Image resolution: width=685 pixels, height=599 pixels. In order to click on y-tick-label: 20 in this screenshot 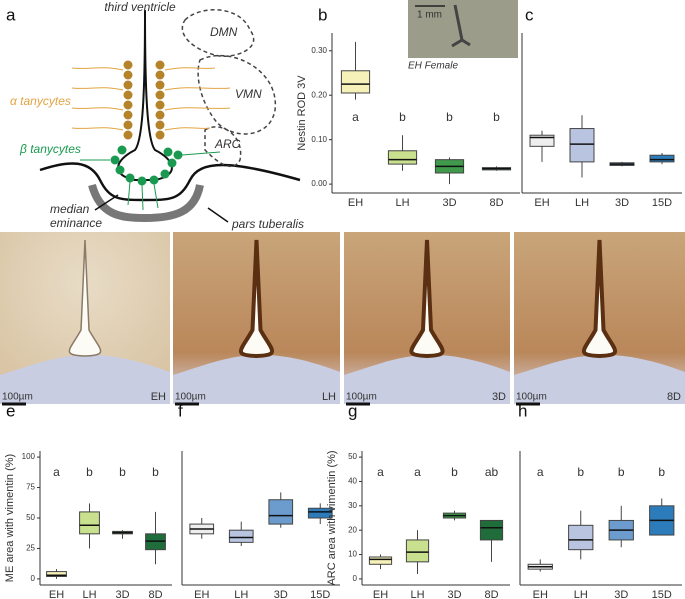, I will do `click(352, 529)`.